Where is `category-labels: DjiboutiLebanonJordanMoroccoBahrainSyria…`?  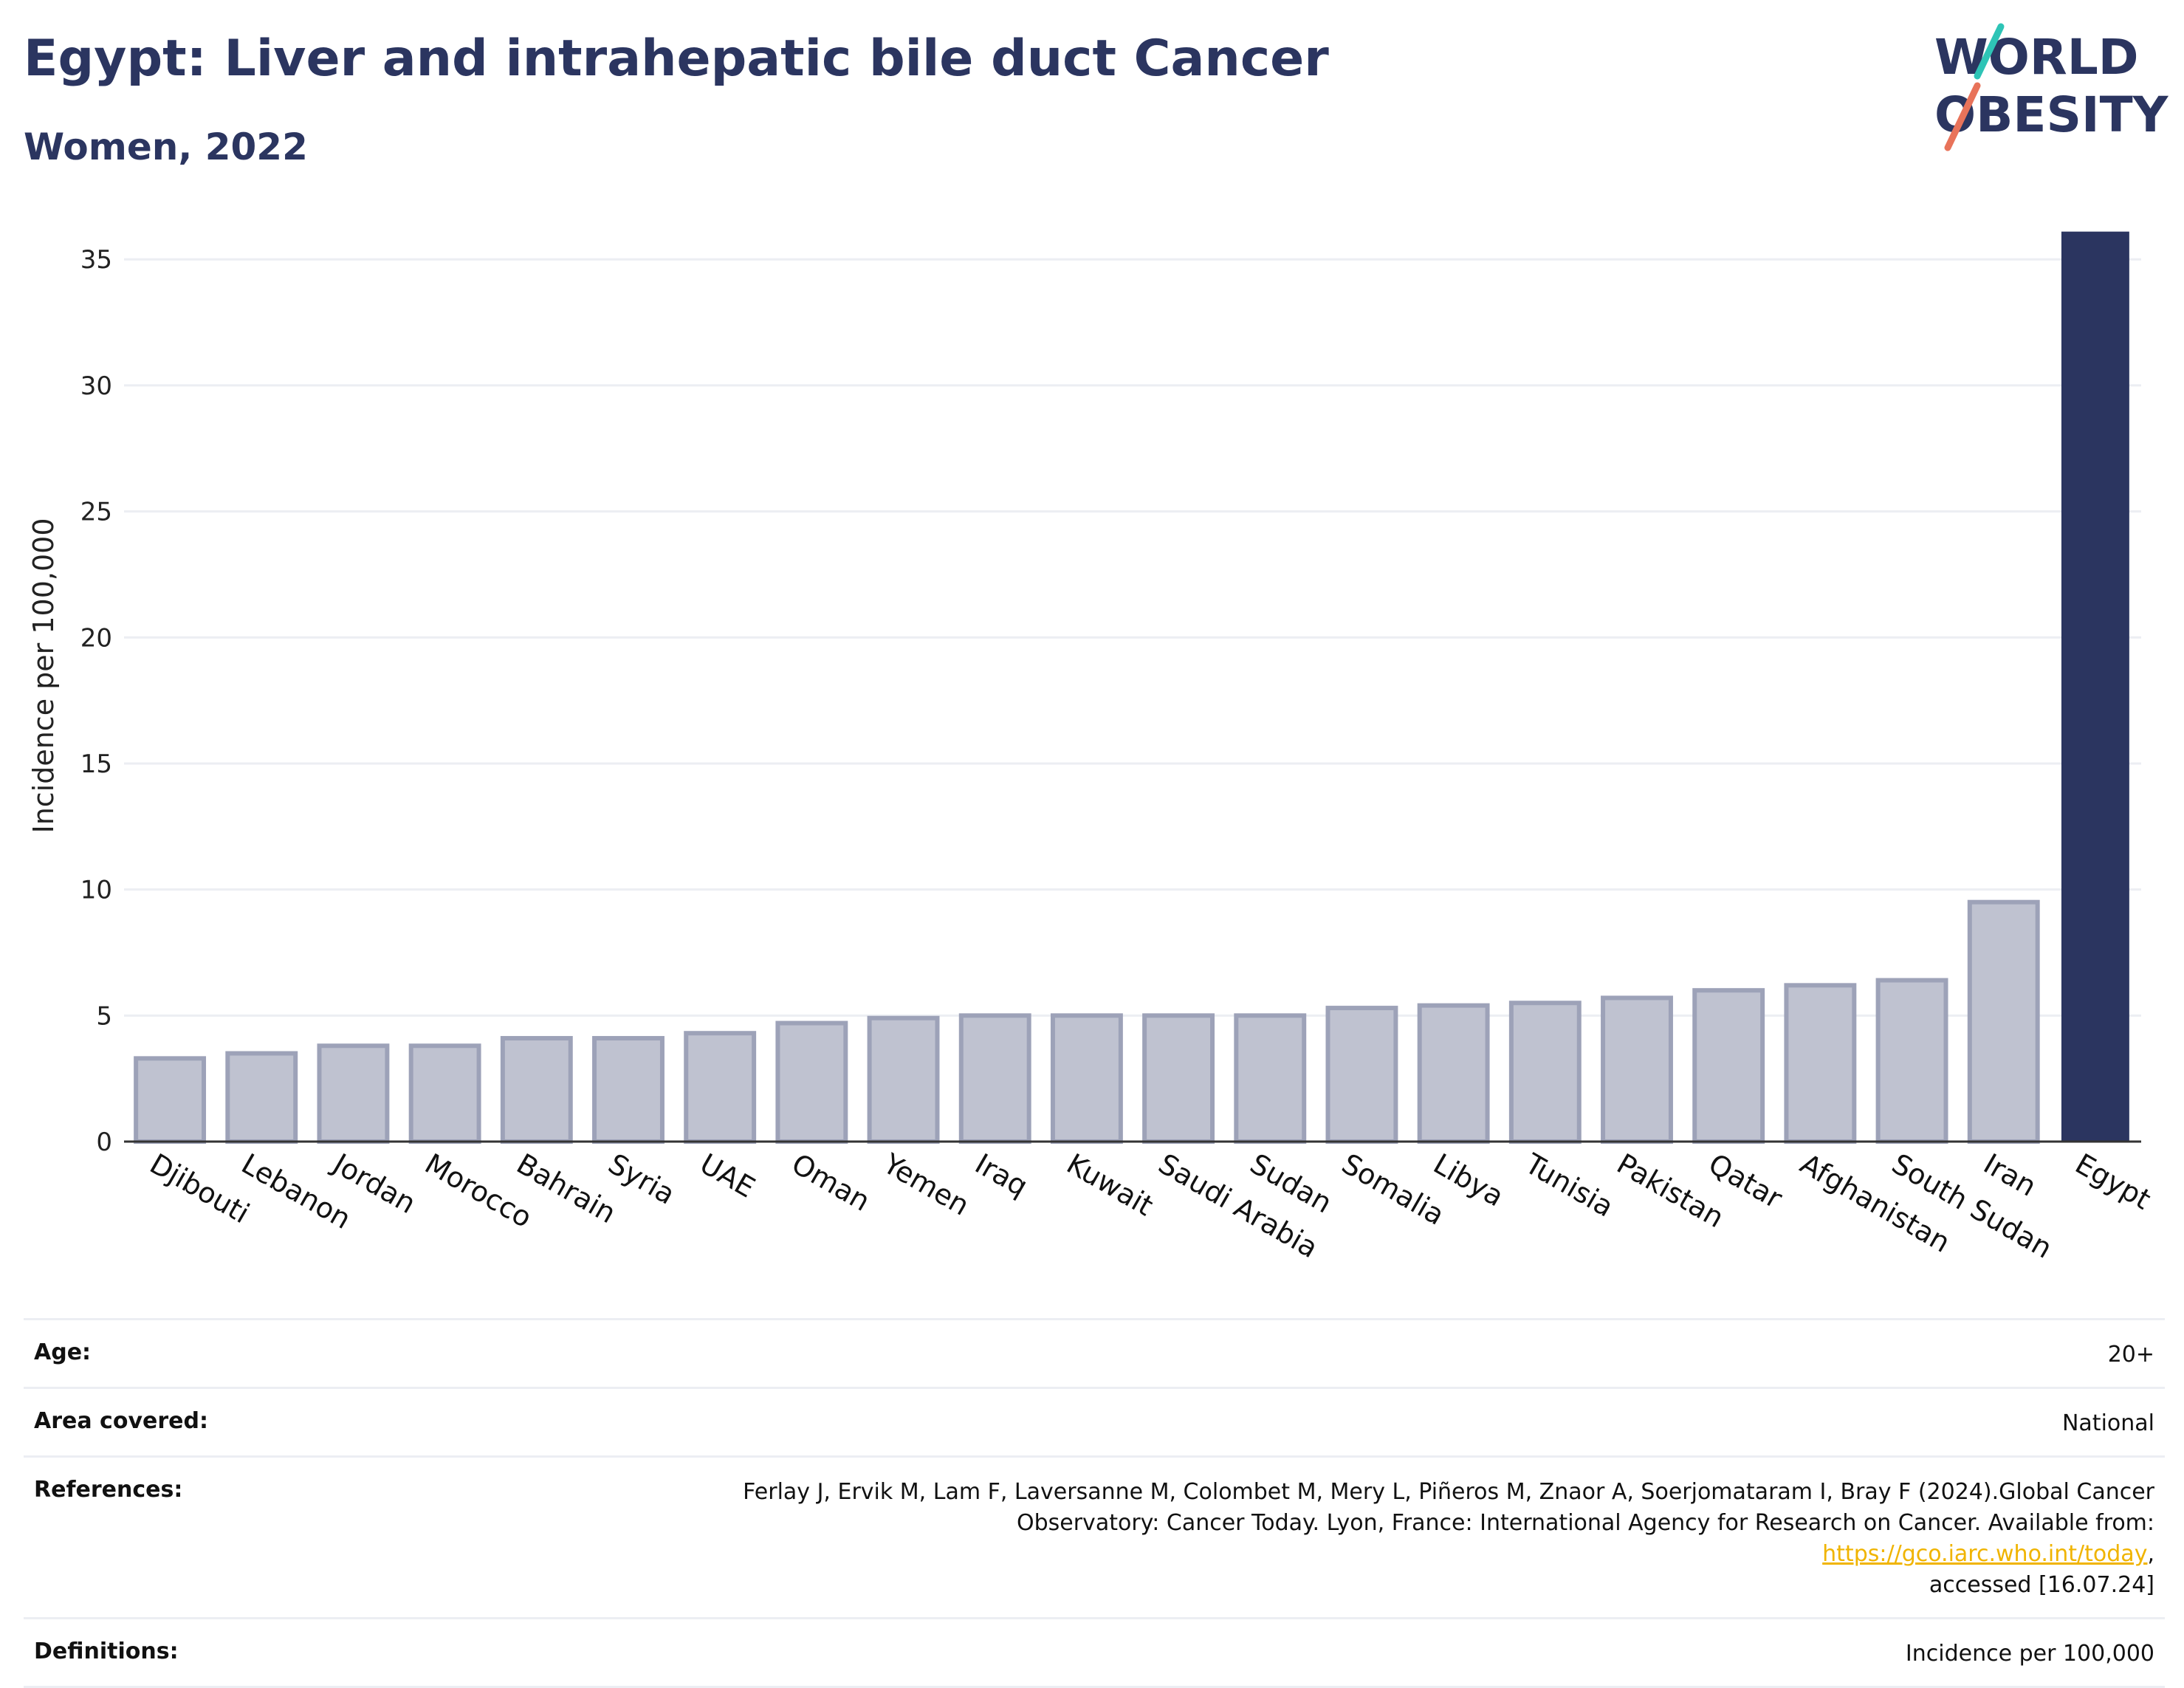 category-labels: DjiboutiLebanonJordanMoroccoBahrainSyria… is located at coordinates (1151, 1206).